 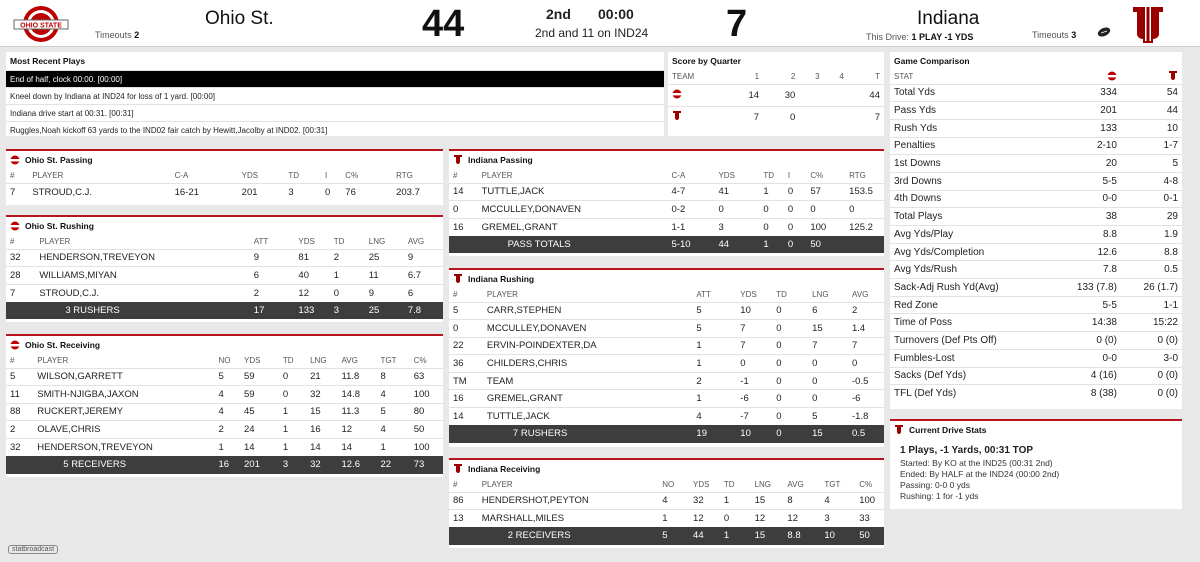 I want to click on panel-title: Indiana Rushing, so click(x=501, y=279).